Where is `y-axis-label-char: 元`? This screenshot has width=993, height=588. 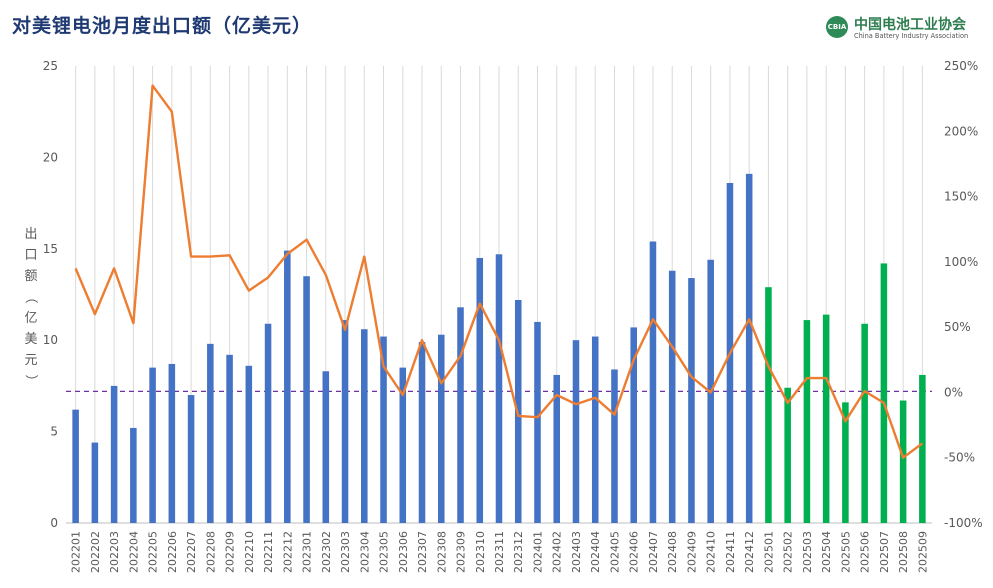 y-axis-label-char: 元 is located at coordinates (30, 360).